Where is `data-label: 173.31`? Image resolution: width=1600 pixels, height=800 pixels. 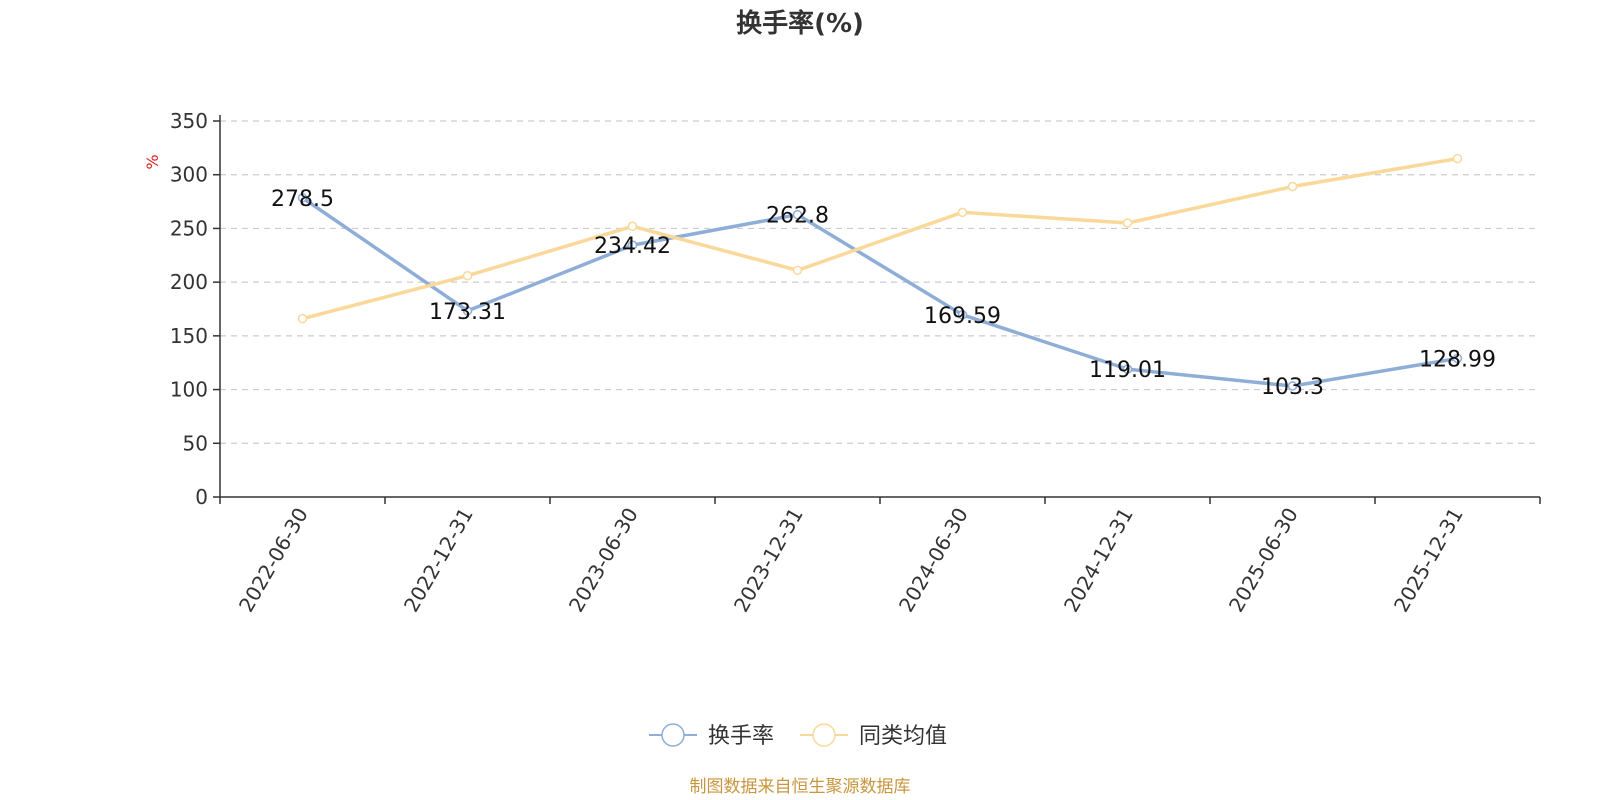 data-label: 173.31 is located at coordinates (467, 312).